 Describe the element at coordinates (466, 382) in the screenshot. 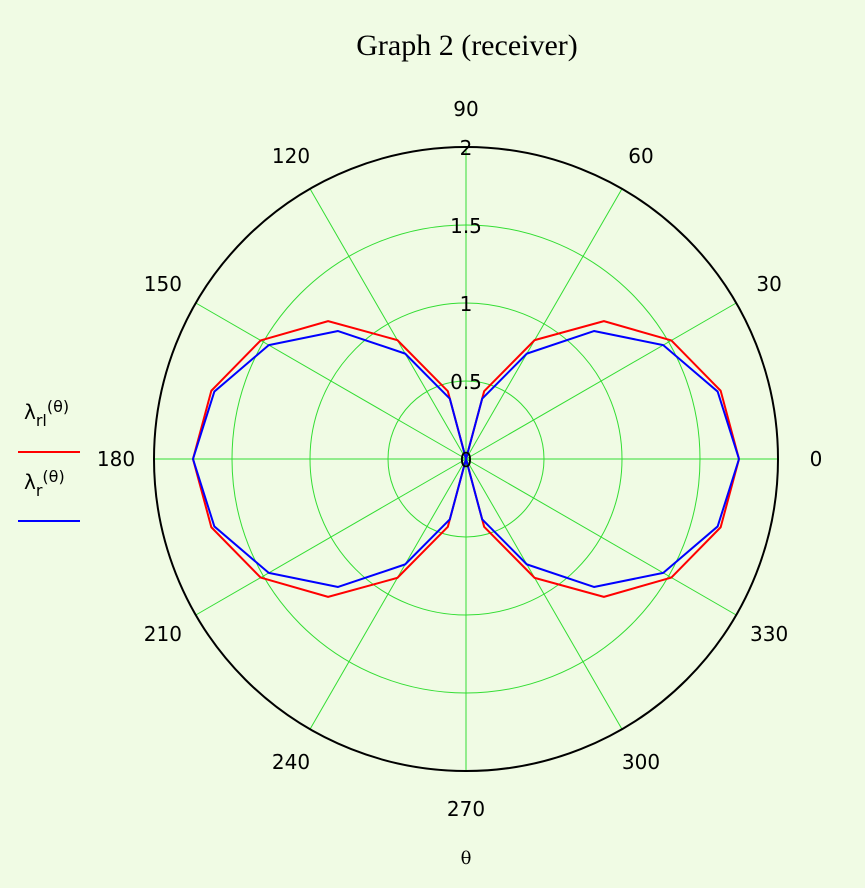

I see `radial-tick-label-1: 0.5` at that location.